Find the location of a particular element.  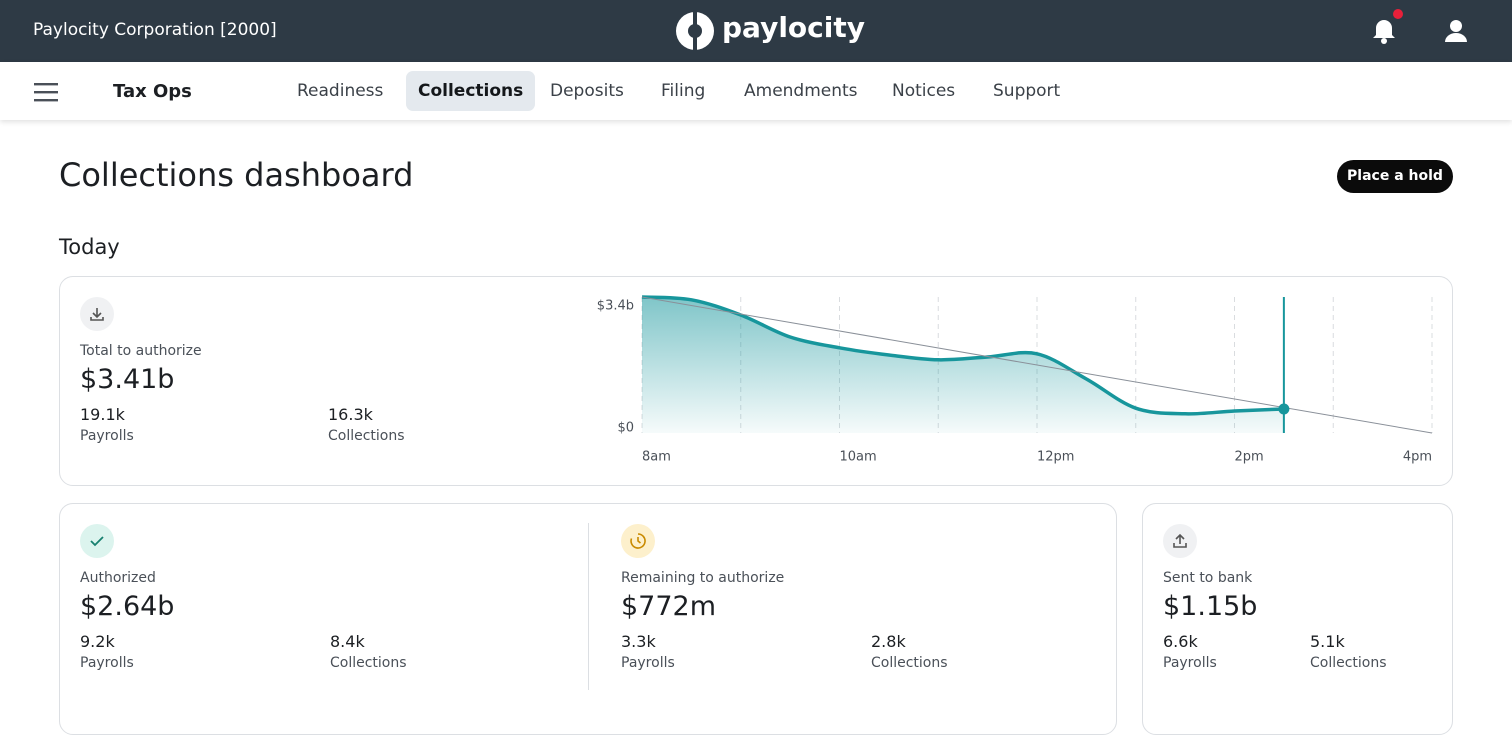

logo-text: paylocity is located at coordinates (793, 27).